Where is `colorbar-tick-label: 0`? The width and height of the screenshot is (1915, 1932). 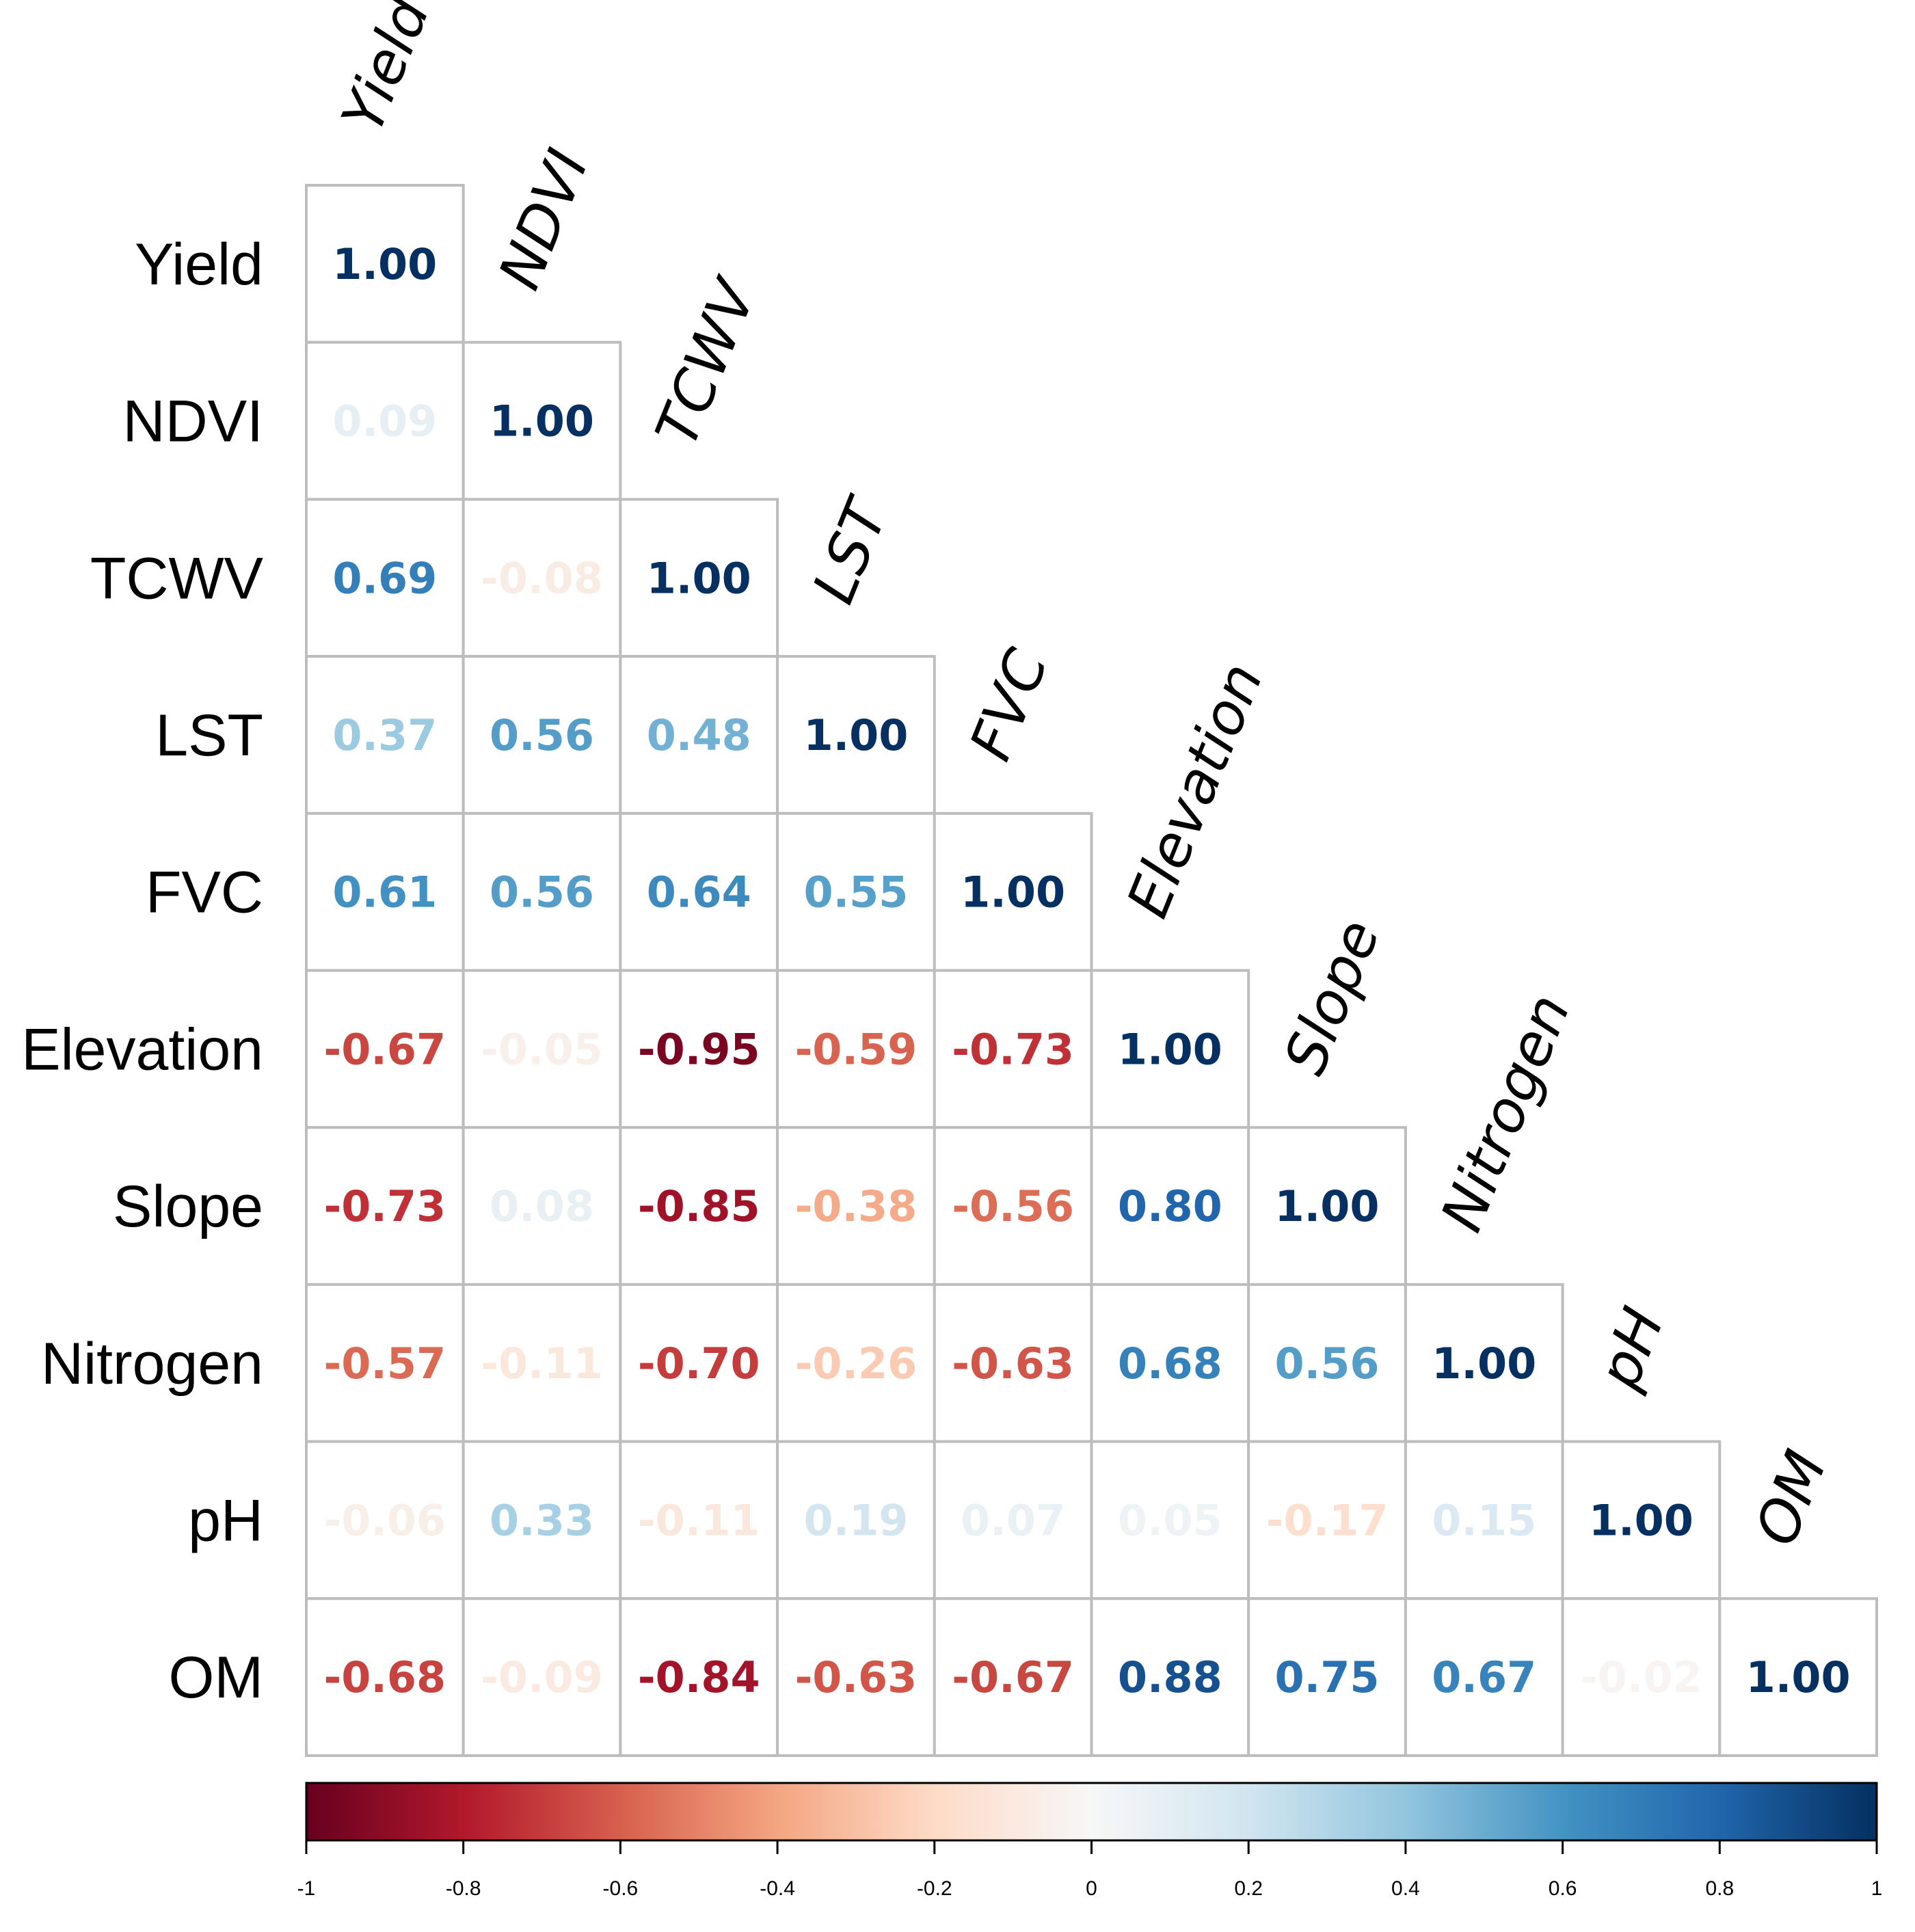
colorbar-tick-label: 0 is located at coordinates (1091, 1888).